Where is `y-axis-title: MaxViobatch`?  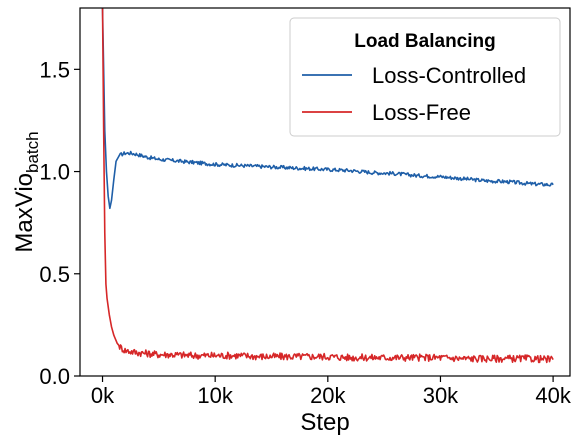 y-axis-title: MaxViobatch is located at coordinates (26, 191).